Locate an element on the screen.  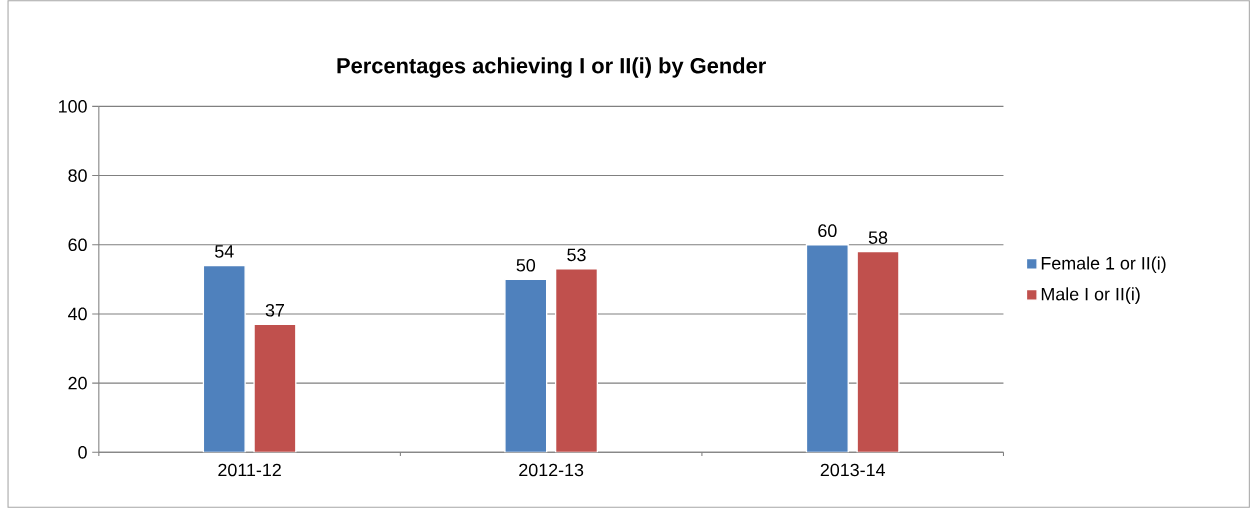
data-label: 37 is located at coordinates (275, 310).